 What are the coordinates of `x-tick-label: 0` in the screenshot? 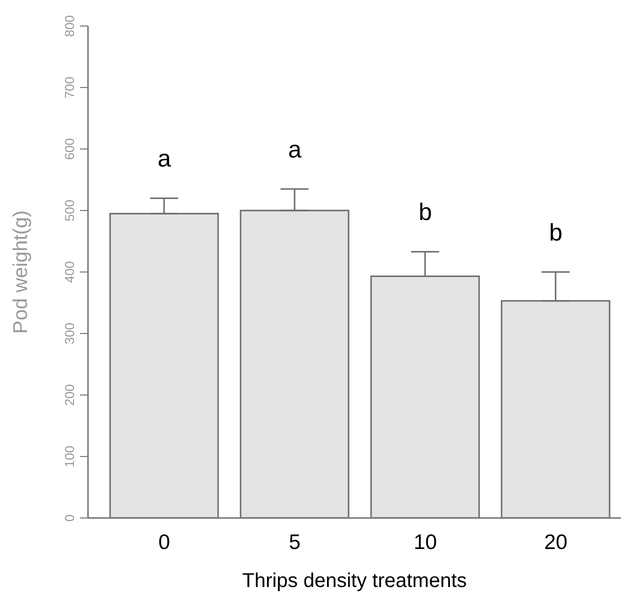 It's located at (164, 542).